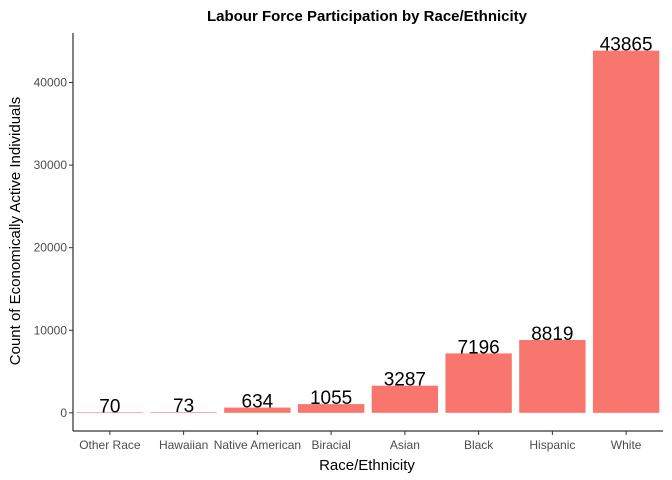 The image size is (672, 480). I want to click on data-label: 43865, so click(626, 45).